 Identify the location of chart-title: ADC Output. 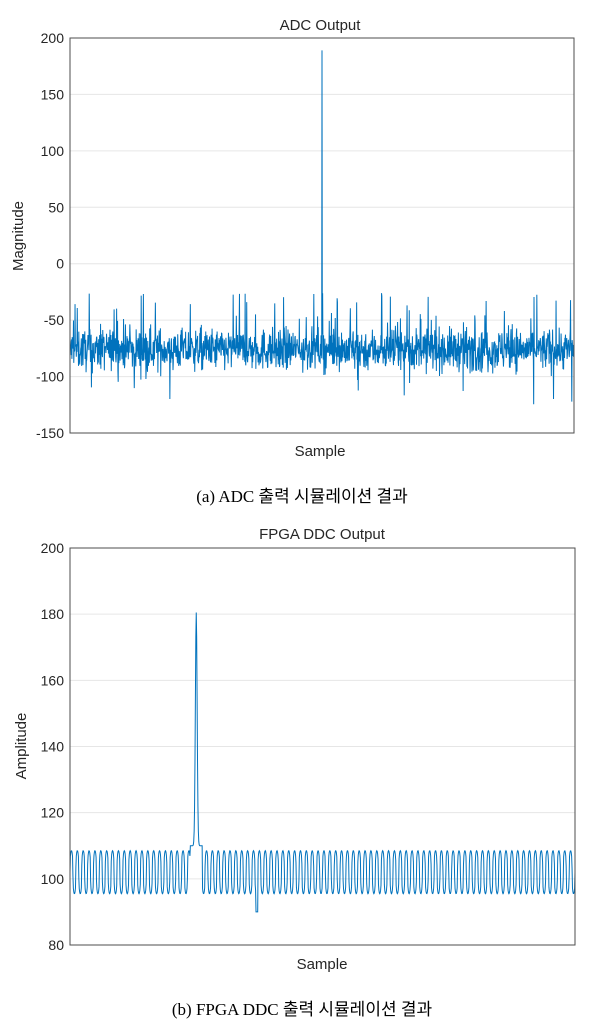
(321, 25).